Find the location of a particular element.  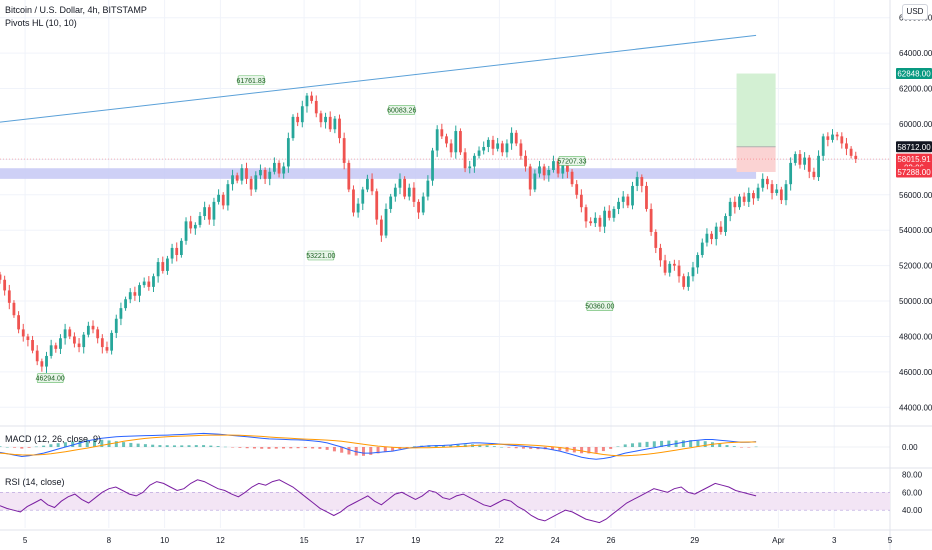

macd-pane: 0.00 is located at coordinates (459, 446).